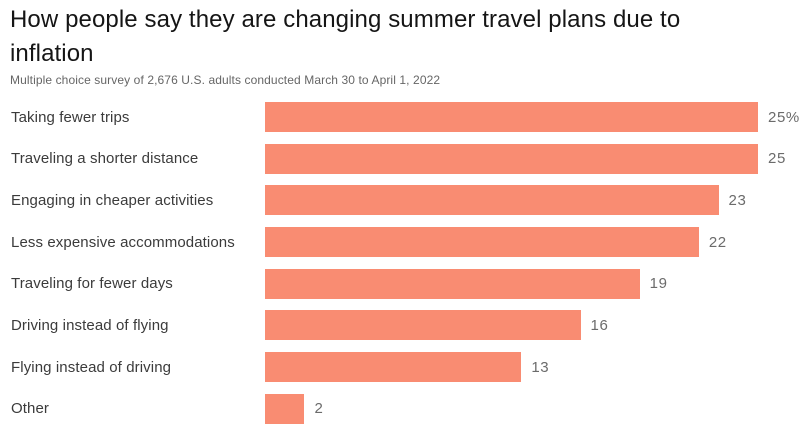 The image size is (804, 424). I want to click on category-label: Flying instead of driving, so click(91, 367).